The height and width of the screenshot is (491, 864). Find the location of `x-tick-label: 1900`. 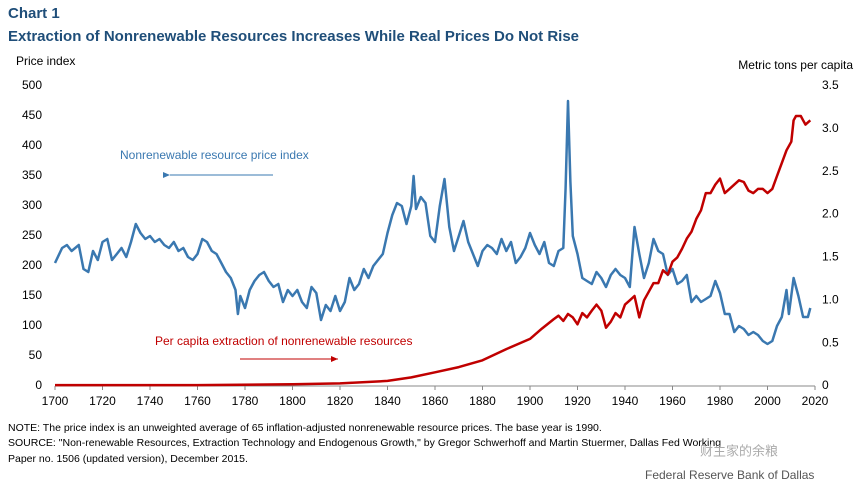

x-tick-label: 1900 is located at coordinates (530, 401).